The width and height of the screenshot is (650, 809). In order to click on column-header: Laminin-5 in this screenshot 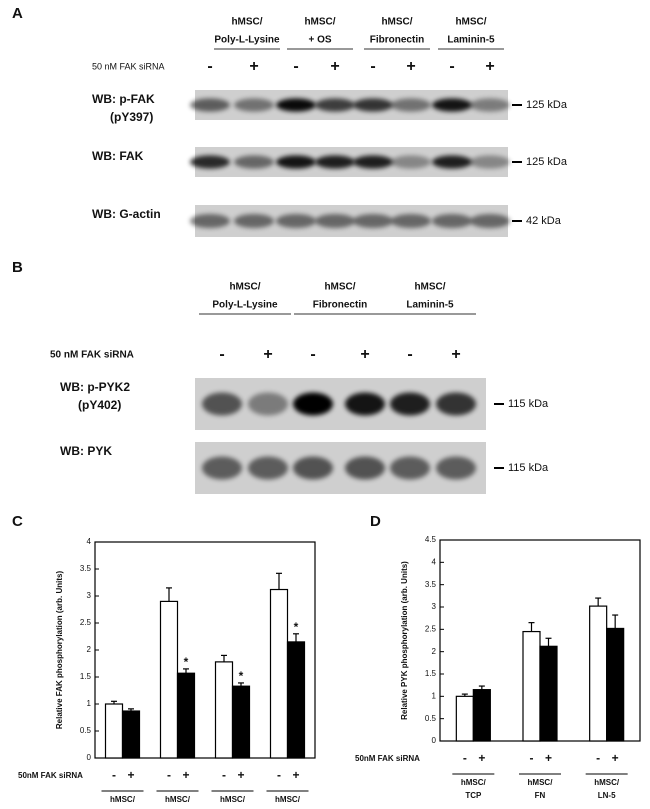, I will do `click(430, 305)`.